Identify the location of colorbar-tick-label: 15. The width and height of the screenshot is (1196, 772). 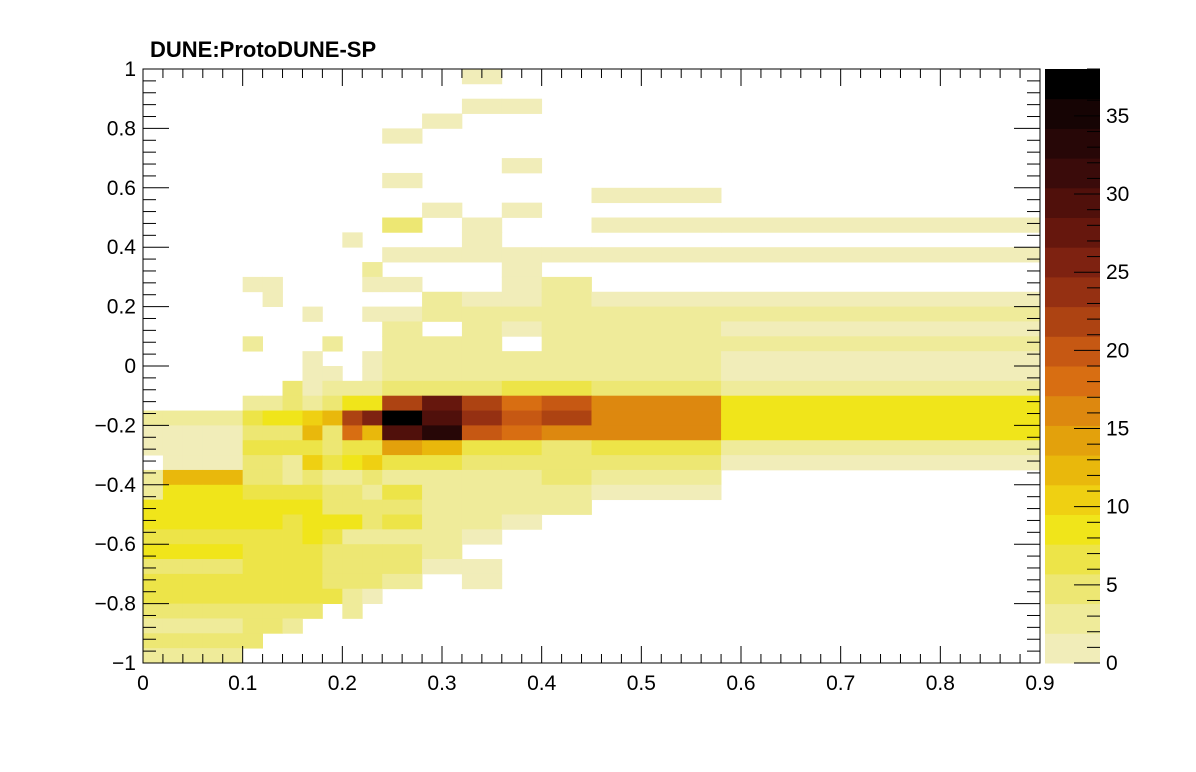
(1117, 429).